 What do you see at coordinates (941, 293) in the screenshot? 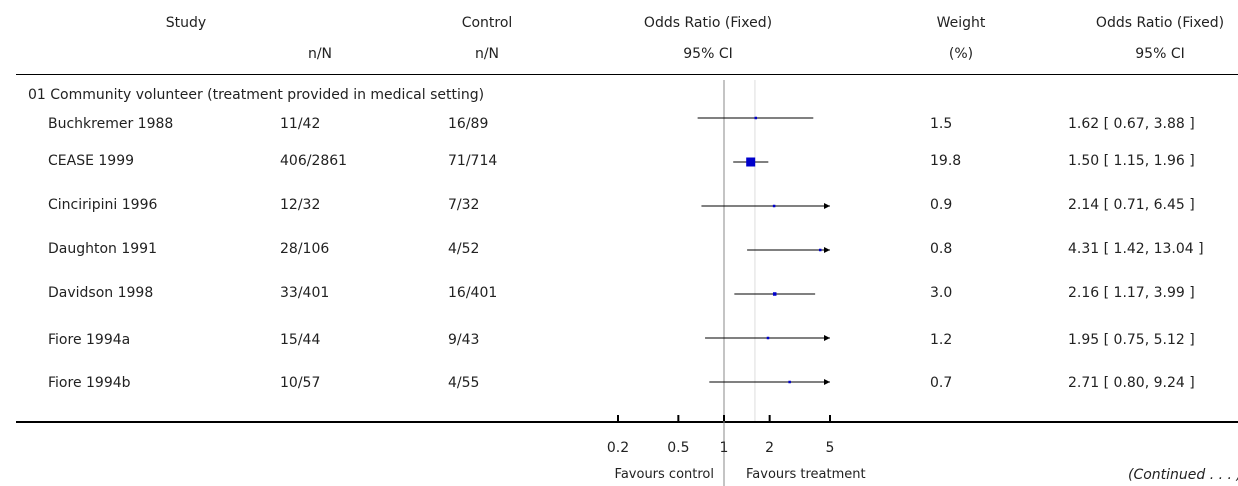
I see `weight-value: 3.0` at bounding box center [941, 293].